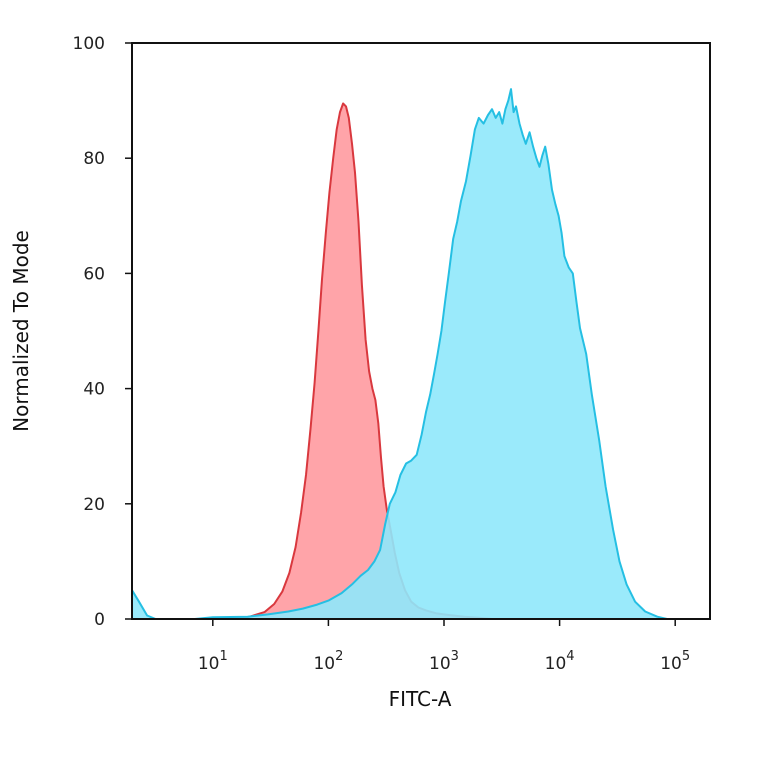  I want to click on y-axis-title: Normalized To Mode, so click(21, 331).